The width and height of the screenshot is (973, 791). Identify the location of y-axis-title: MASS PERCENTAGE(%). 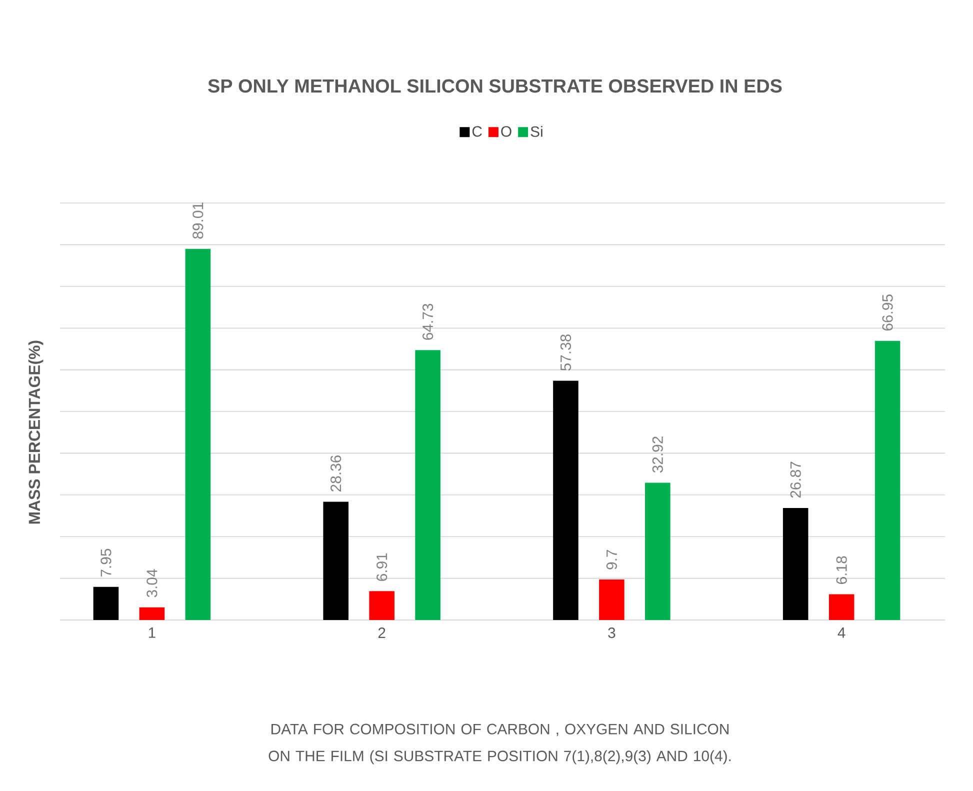
(36, 432).